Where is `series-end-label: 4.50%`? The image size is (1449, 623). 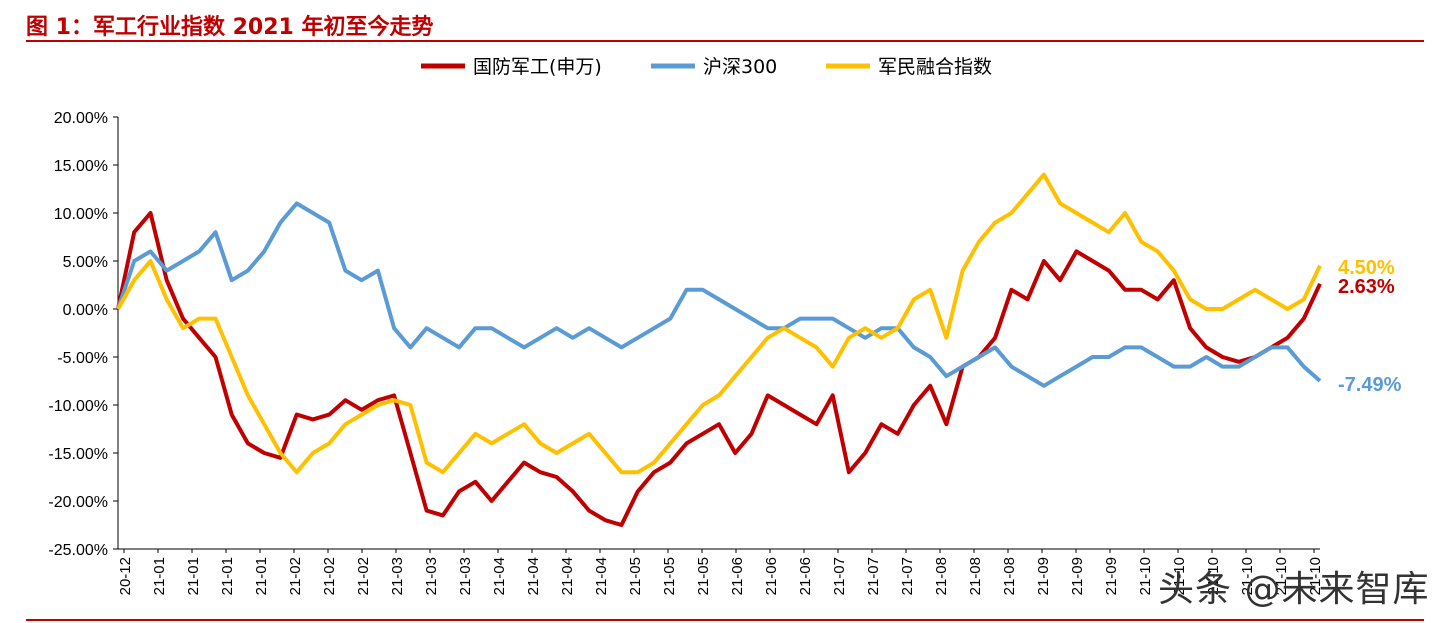
series-end-label: 4.50% is located at coordinates (1366, 268).